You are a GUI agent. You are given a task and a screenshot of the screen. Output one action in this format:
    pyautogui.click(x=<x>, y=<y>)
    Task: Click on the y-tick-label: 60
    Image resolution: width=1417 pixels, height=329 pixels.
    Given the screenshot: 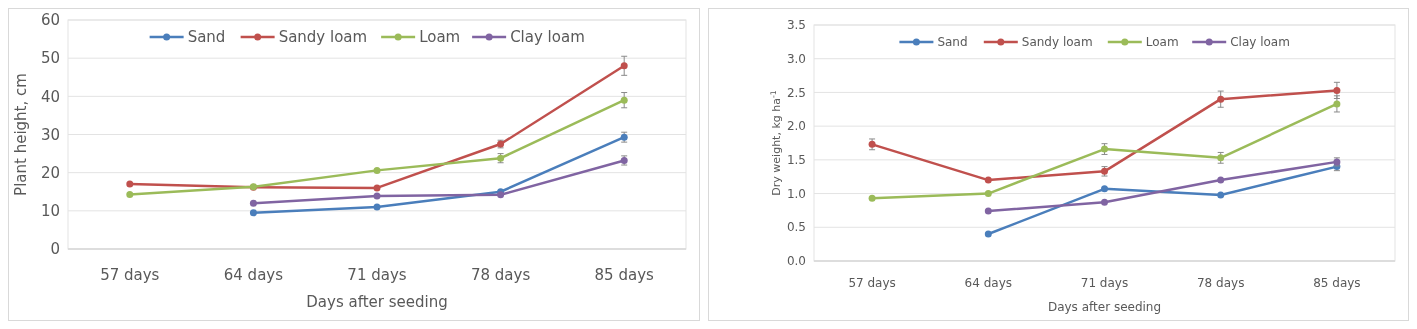 What is the action you would take?
    pyautogui.click(x=50, y=20)
    